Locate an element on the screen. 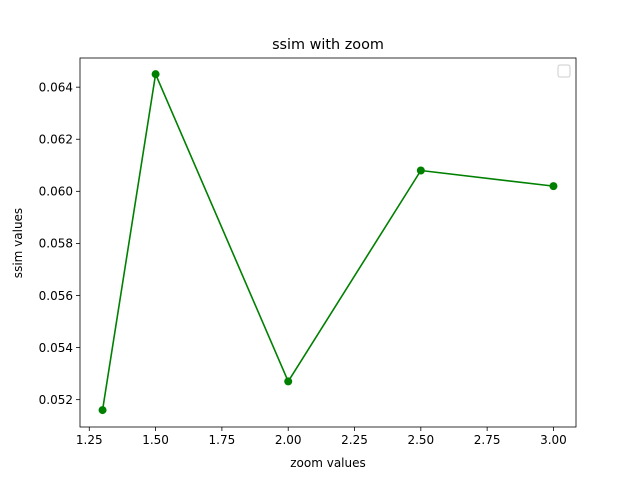 The image size is (640, 480). x-axis-label: zoom values is located at coordinates (328, 463).